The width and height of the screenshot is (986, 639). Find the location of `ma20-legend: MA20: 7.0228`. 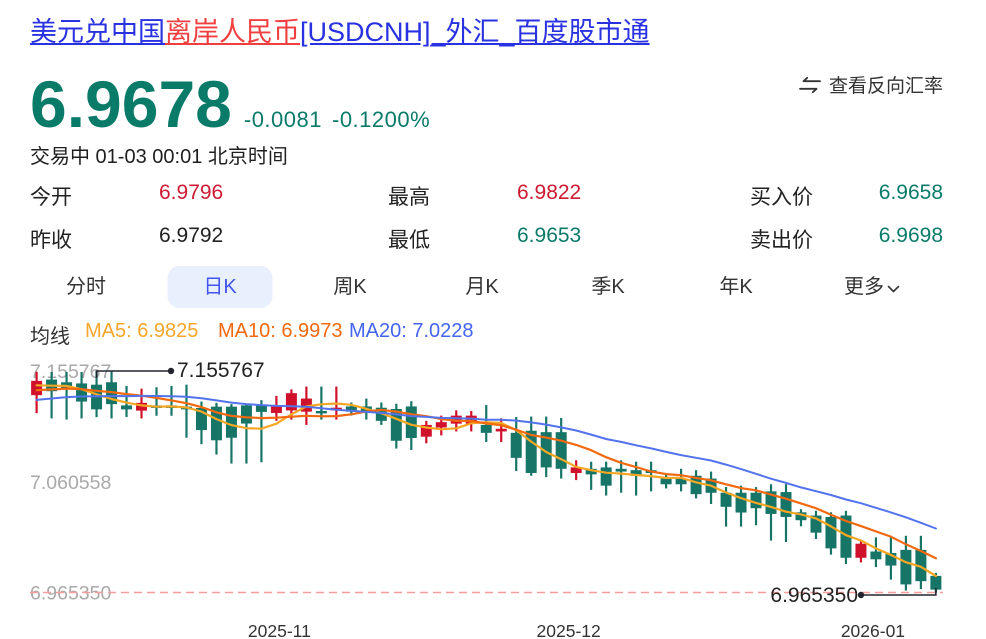

ma20-legend: MA20: 7.0228 is located at coordinates (411, 331).